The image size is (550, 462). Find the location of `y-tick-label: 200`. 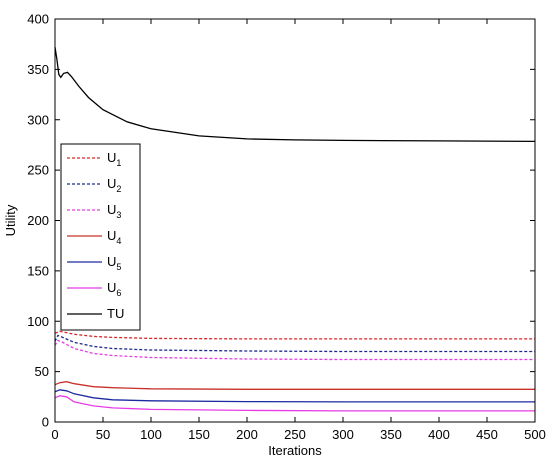

y-tick-label: 200 is located at coordinates (38, 220).